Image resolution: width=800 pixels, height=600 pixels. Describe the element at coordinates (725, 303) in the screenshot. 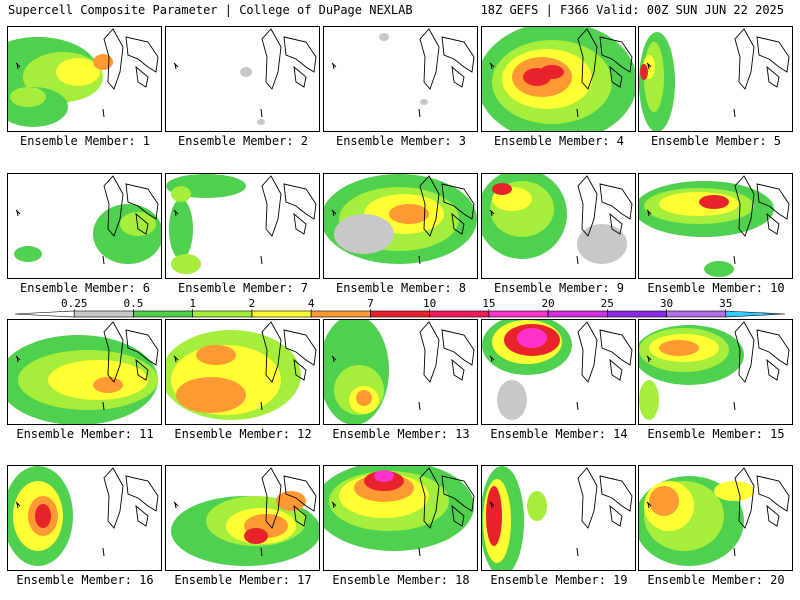

I see `colorbar-tick-label: 35` at that location.